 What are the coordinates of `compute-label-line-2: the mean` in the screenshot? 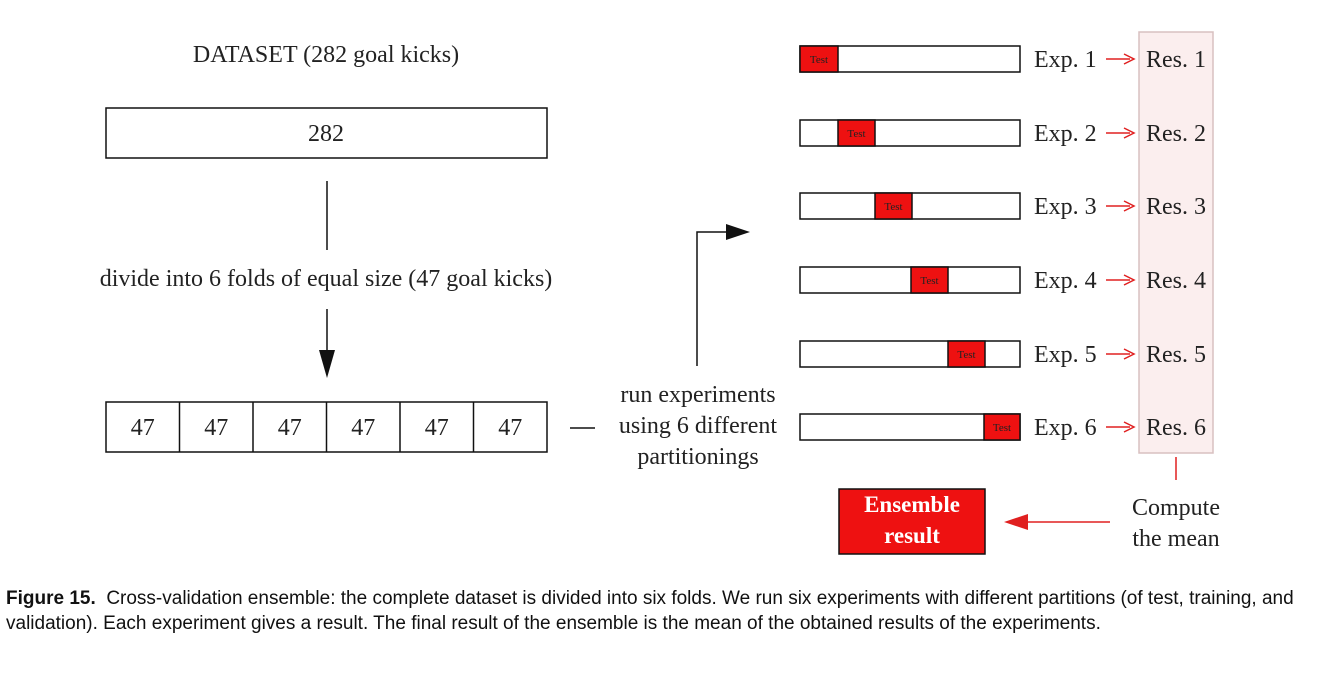 It's located at (1175, 539).